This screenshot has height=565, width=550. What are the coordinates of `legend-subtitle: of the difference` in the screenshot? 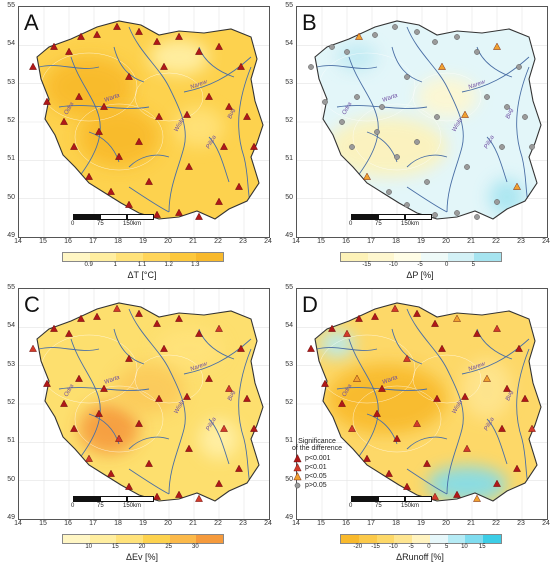 It's located at (317, 448).